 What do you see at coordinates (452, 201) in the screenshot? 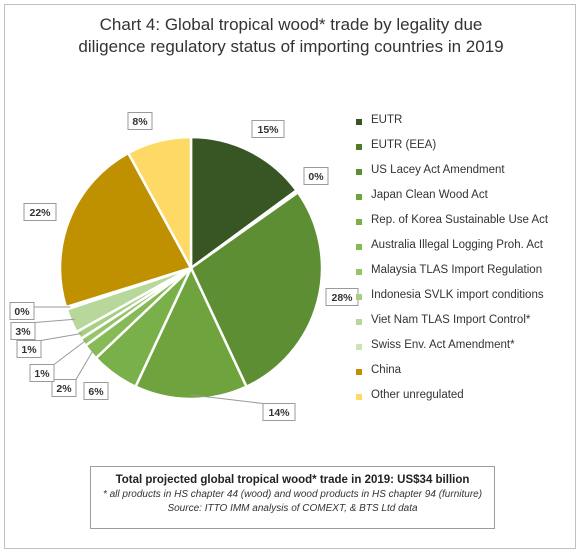
I see `legend-item-japan-clean-wood-act: Japan Clean Wood Act` at bounding box center [452, 201].